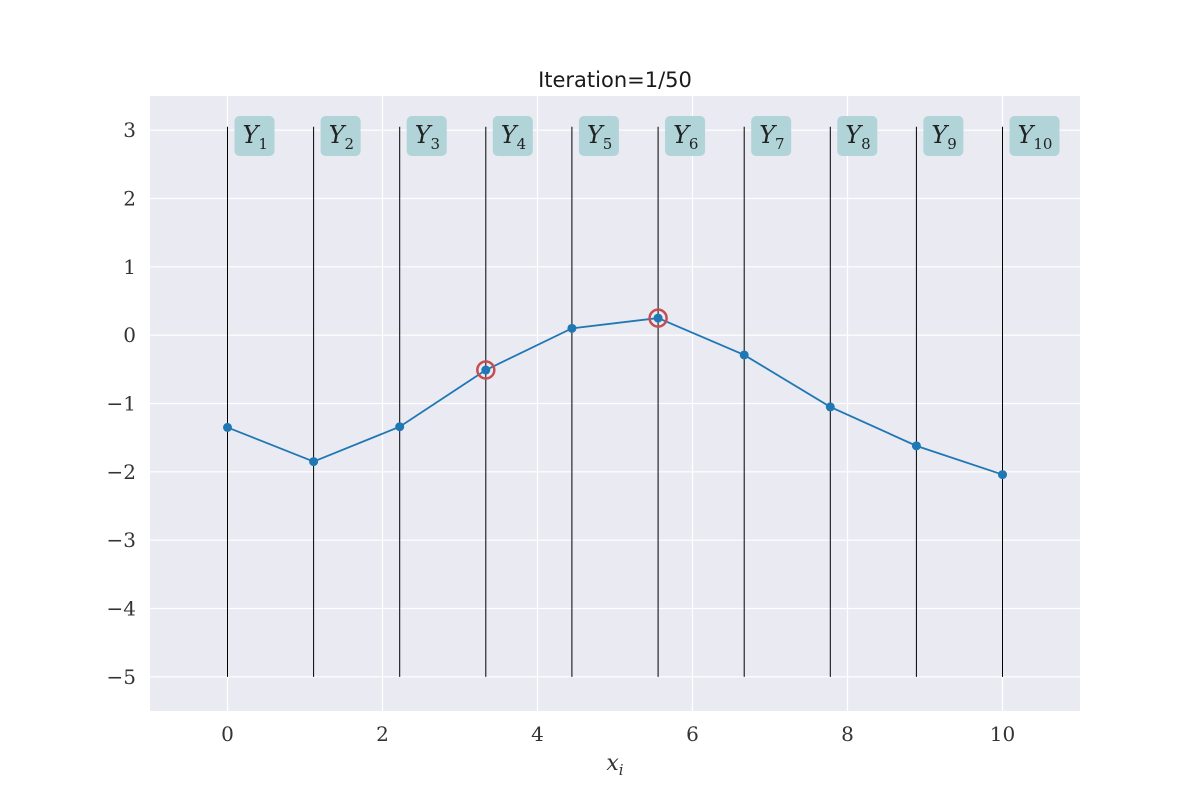 The height and width of the screenshot is (800, 1200). I want to click on y-label-box: Y8, so click(857, 136).